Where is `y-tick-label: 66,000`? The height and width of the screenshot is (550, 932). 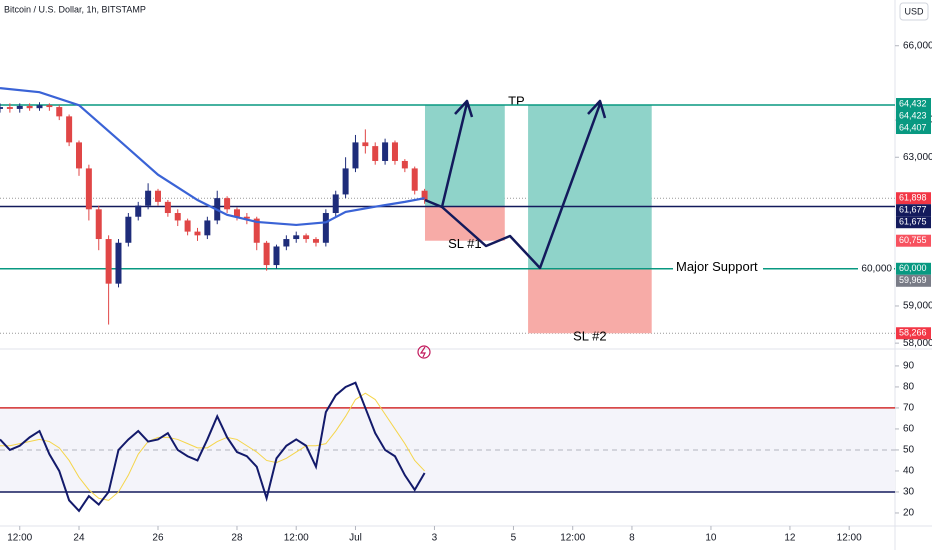
y-tick-label: 66,000 is located at coordinates (917, 45).